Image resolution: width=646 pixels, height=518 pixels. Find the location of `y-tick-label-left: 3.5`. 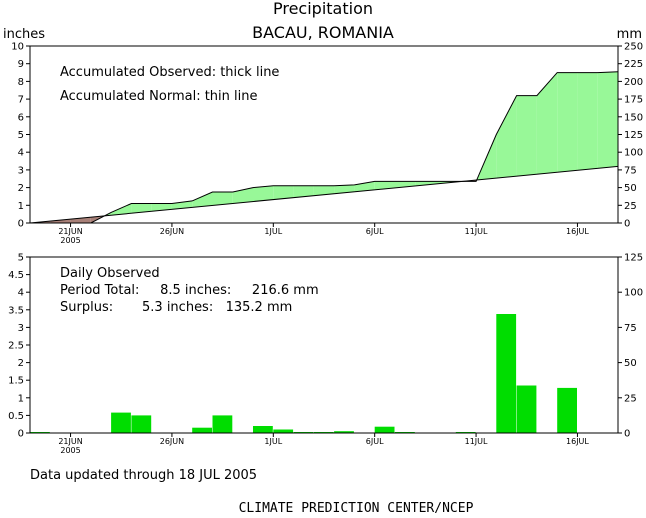

y-tick-label-left: 3.5 is located at coordinates (16, 310).